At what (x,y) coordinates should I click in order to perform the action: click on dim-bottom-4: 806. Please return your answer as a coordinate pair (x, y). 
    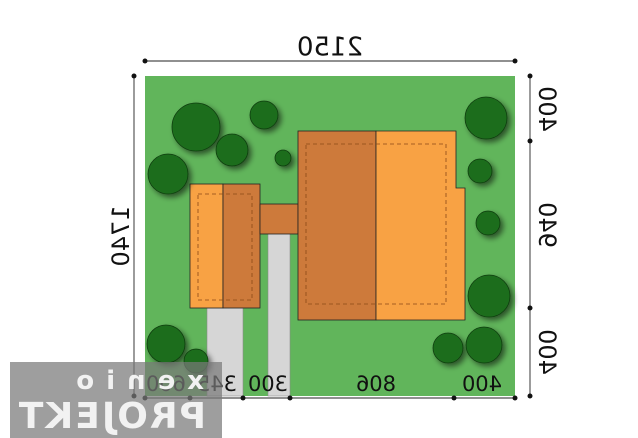
    Looking at the image, I should click on (376, 384).